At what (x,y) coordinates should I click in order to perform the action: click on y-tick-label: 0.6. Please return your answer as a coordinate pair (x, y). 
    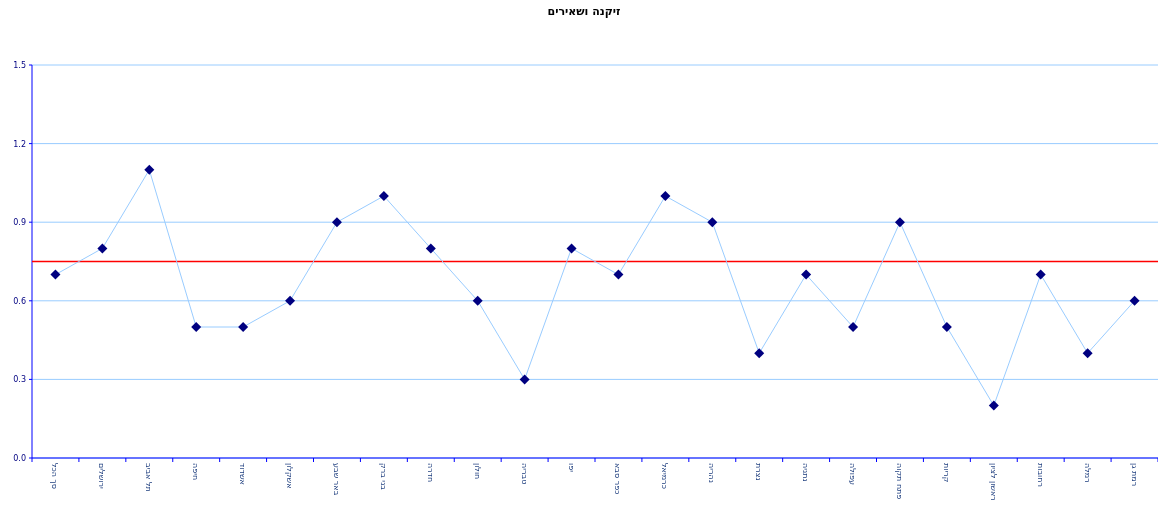
    Looking at the image, I should click on (19, 301).